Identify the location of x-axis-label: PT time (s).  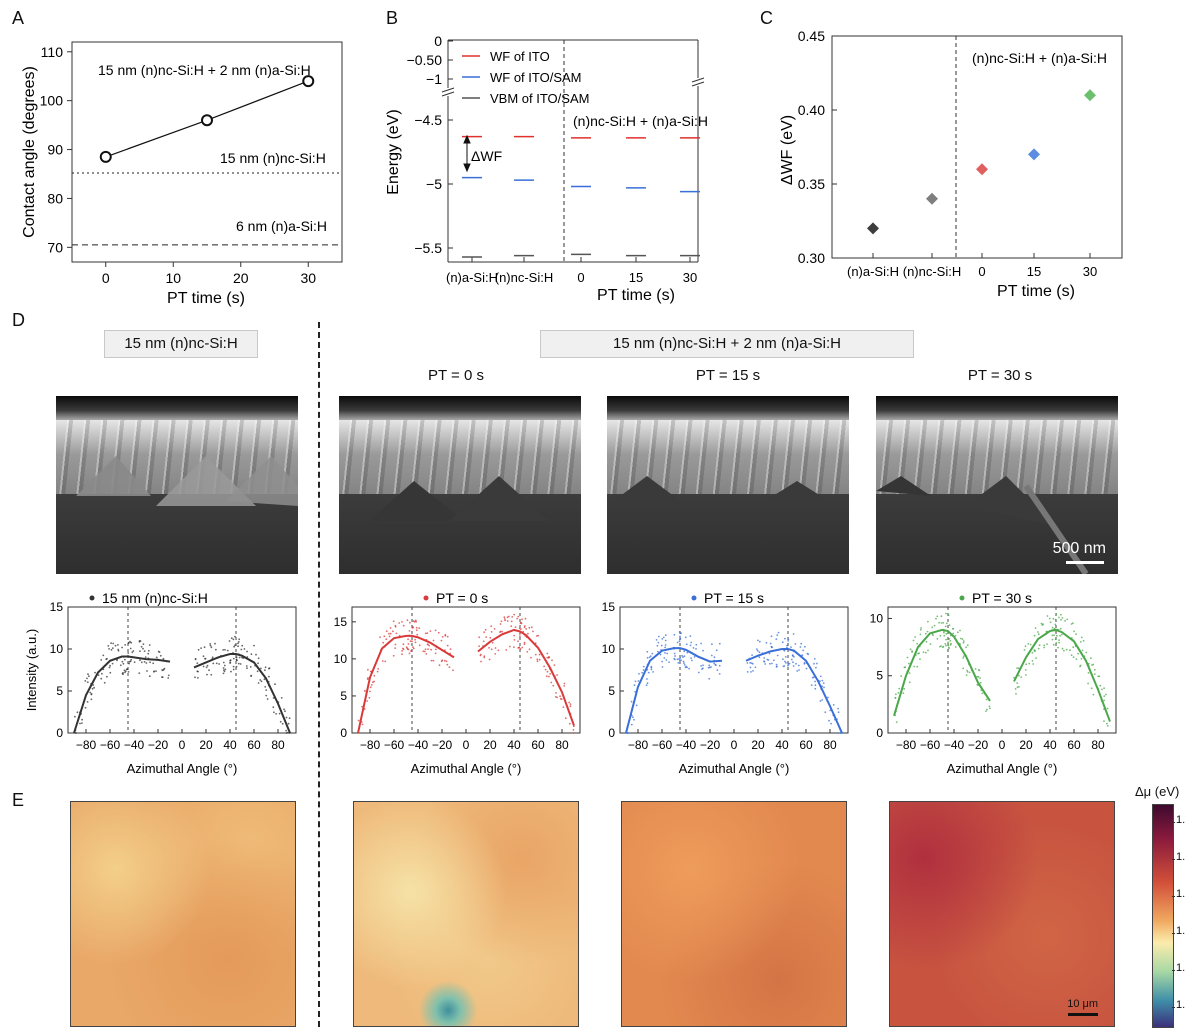
(206, 298).